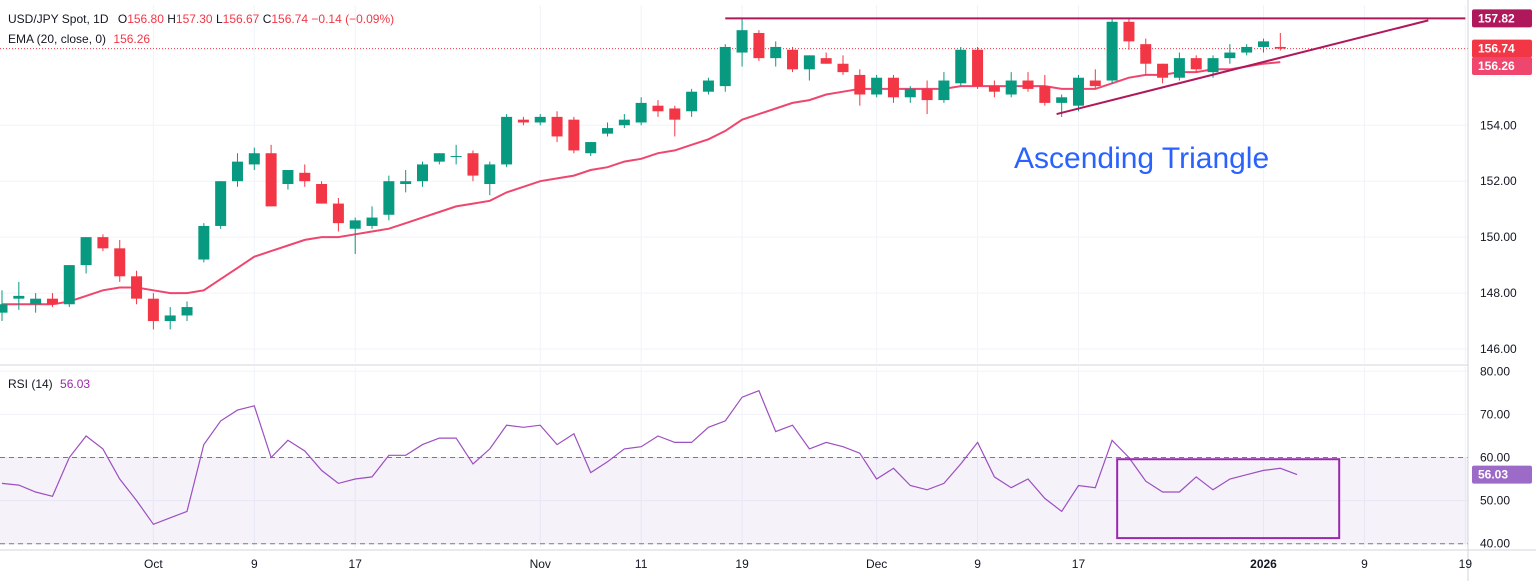  What do you see at coordinates (1228, 499) in the screenshot?
I see `rsi-consolidation-box` at bounding box center [1228, 499].